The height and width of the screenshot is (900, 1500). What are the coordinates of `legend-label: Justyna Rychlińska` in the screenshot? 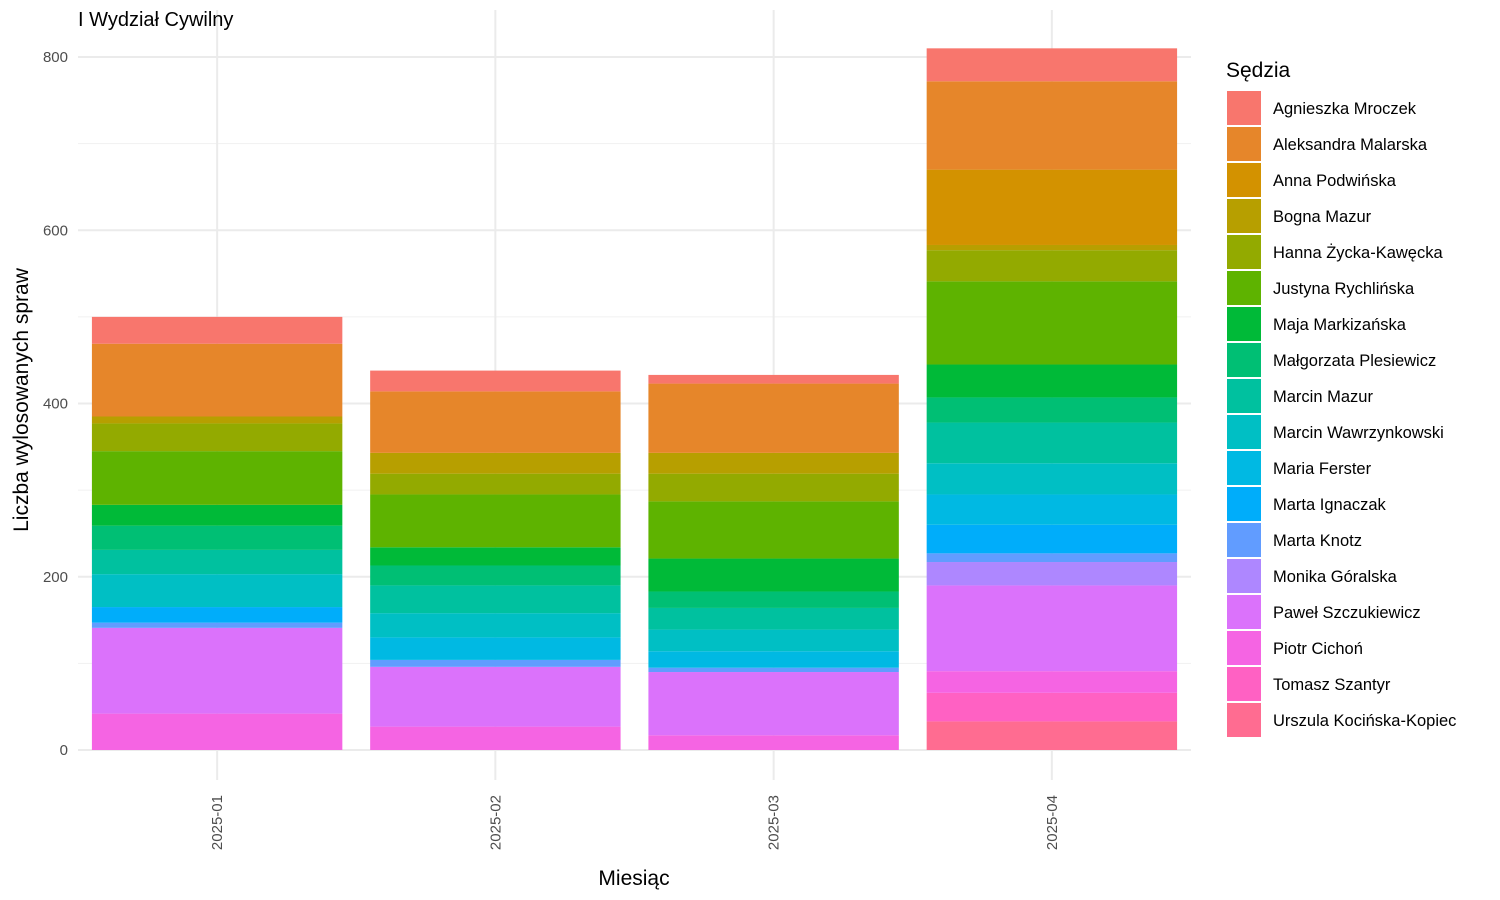 It's located at (1344, 289).